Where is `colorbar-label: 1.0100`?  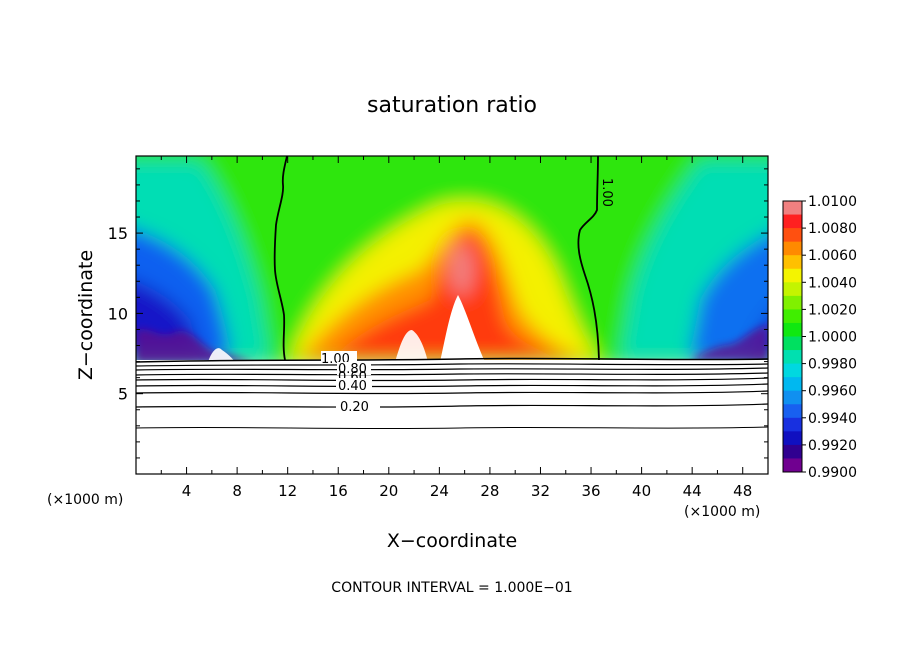 colorbar-label: 1.0100 is located at coordinates (832, 202).